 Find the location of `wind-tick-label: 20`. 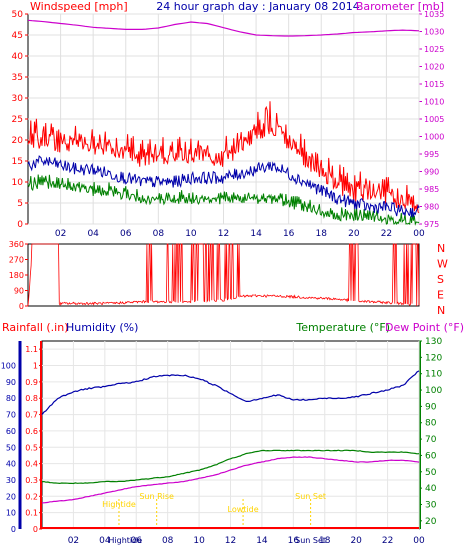

wind-tick-label: 20 is located at coordinates (18, 141).